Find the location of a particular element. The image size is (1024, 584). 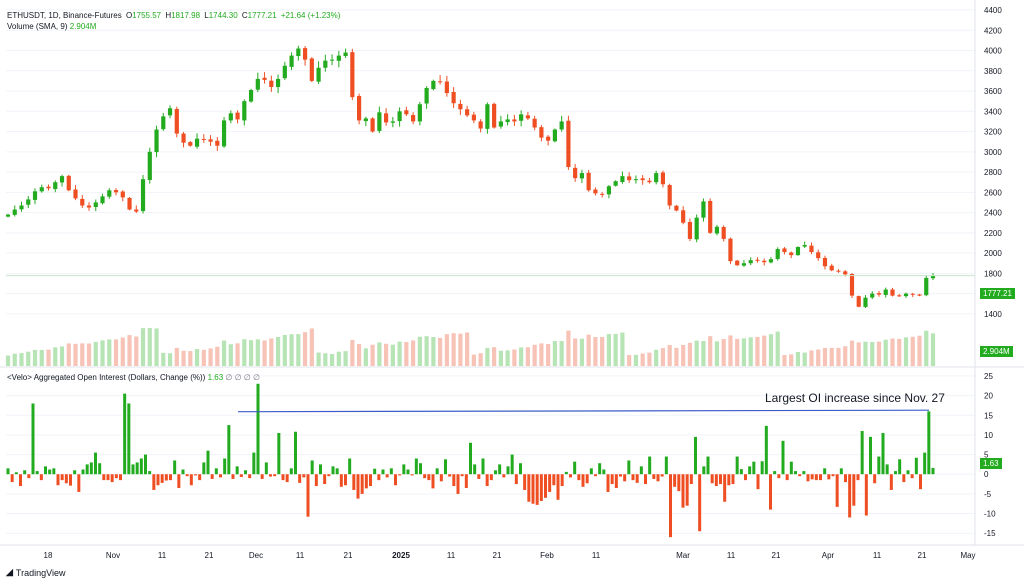

brand-label: TradingView is located at coordinates (40, 572).